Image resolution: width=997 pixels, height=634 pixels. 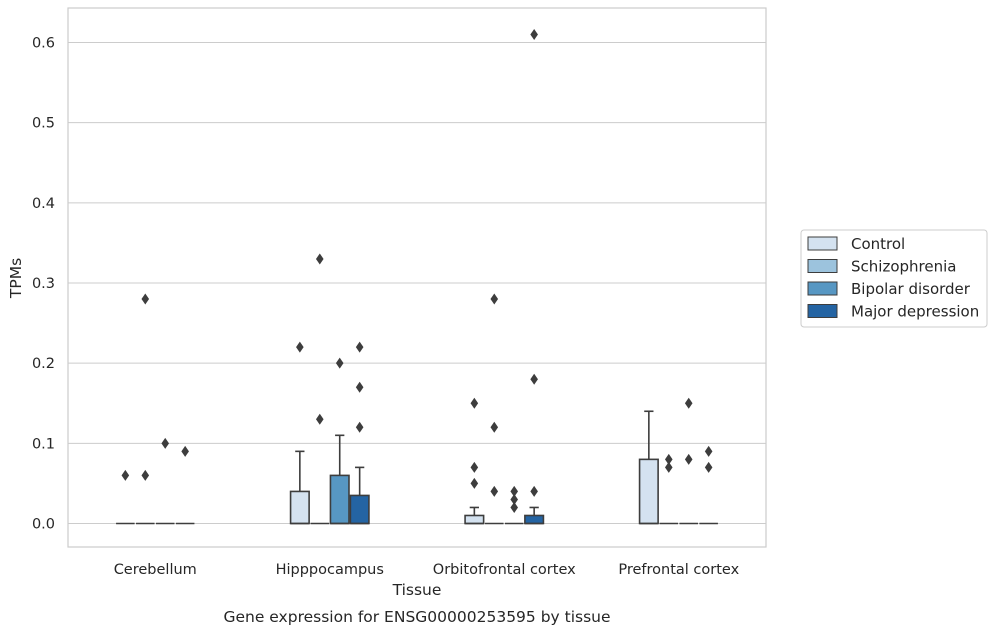 What do you see at coordinates (43, 364) in the screenshot?
I see `y-tick-label: 0.2` at bounding box center [43, 364].